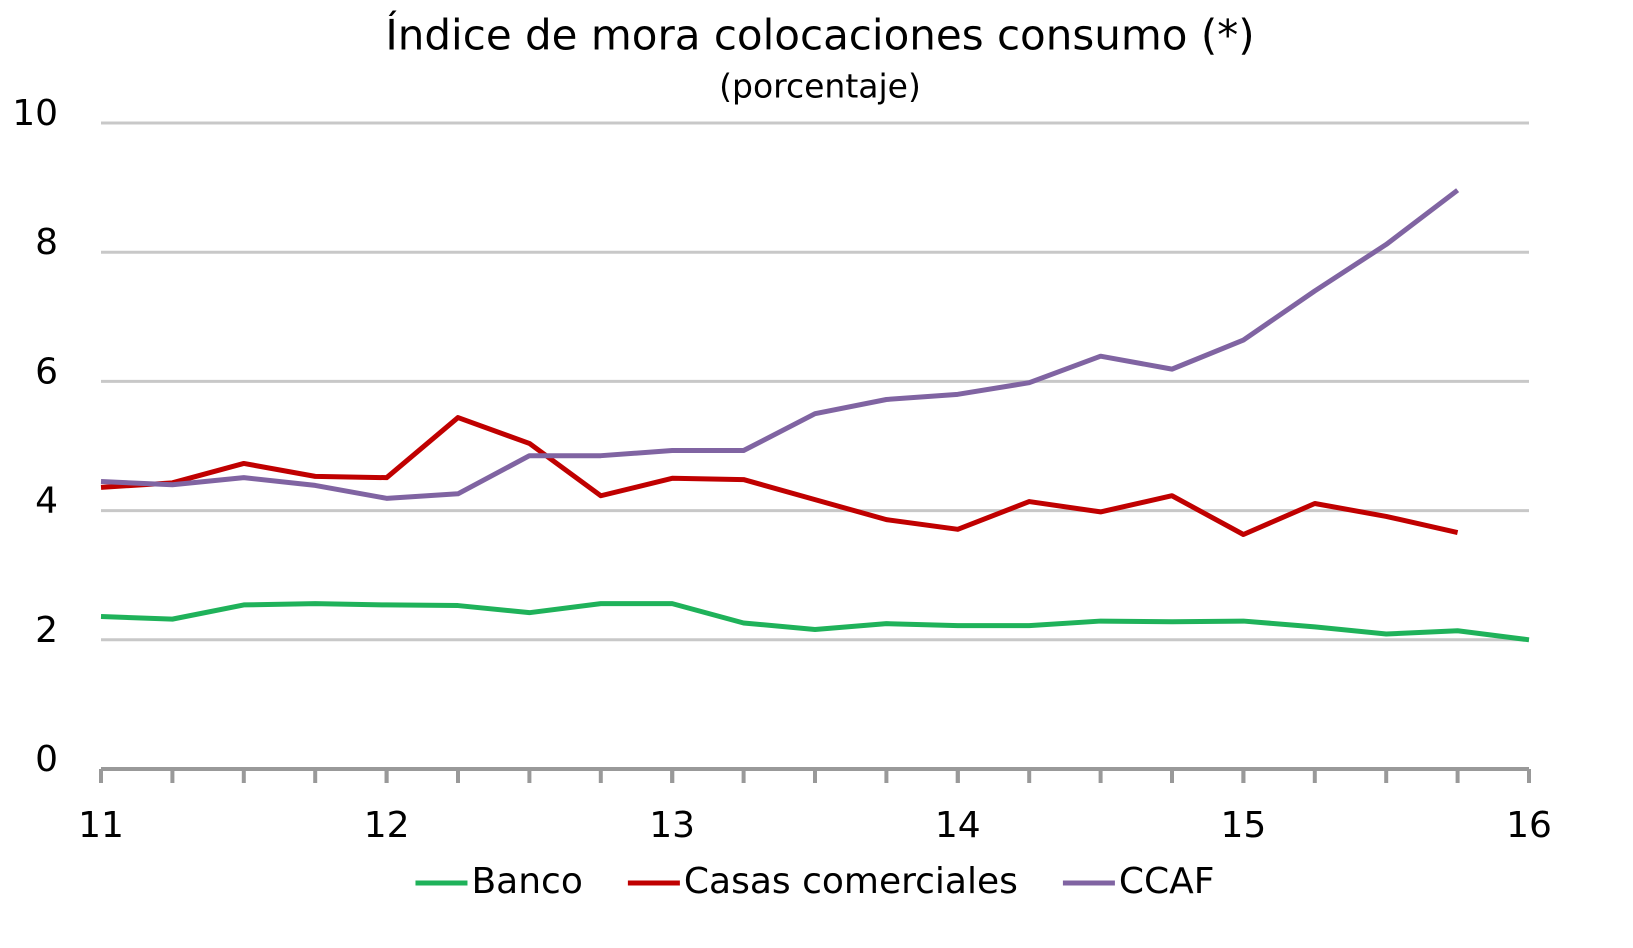 The width and height of the screenshot is (1633, 948). I want to click on y-tick-label: 0, so click(46, 759).